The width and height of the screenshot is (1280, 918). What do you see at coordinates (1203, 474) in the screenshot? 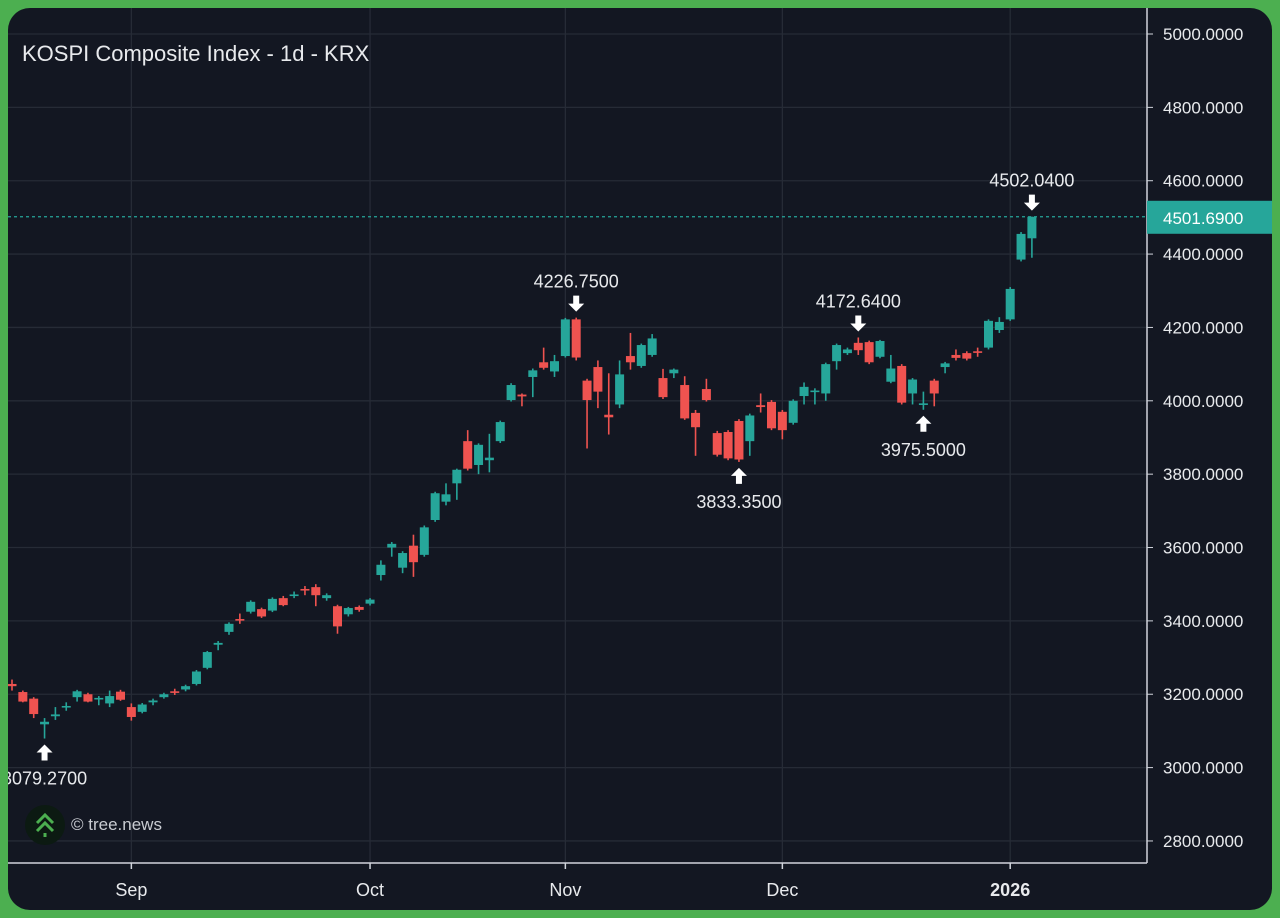
I see `y-tick-label: 3800.0000` at bounding box center [1203, 474].